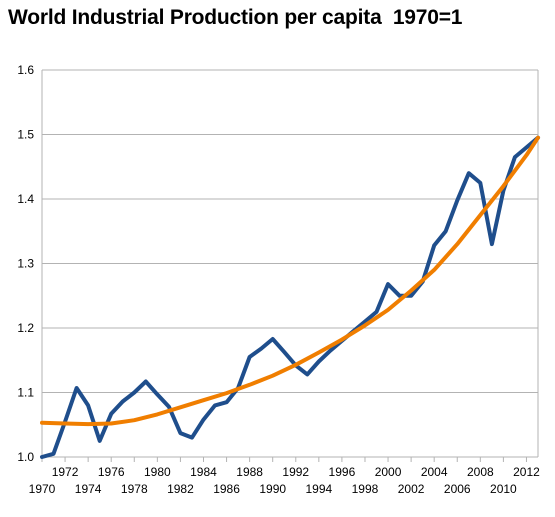  Describe the element at coordinates (434, 472) in the screenshot. I see `x-tick-label: 2004` at that location.